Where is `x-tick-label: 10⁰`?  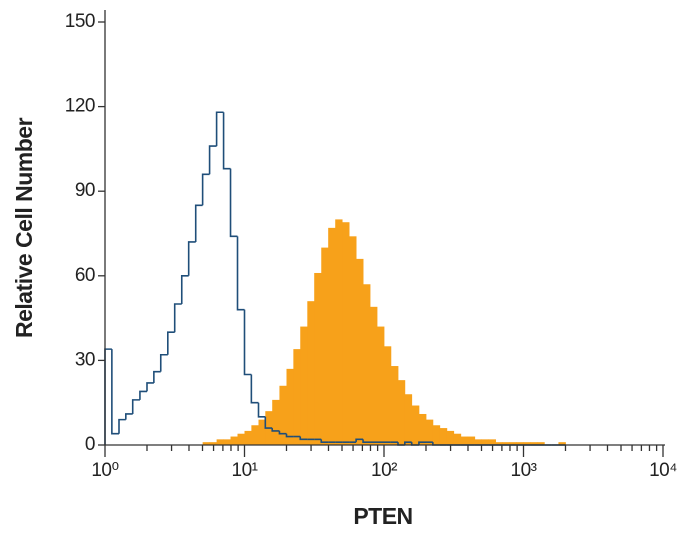
x-tick-label: 10⁰ is located at coordinates (104, 470).